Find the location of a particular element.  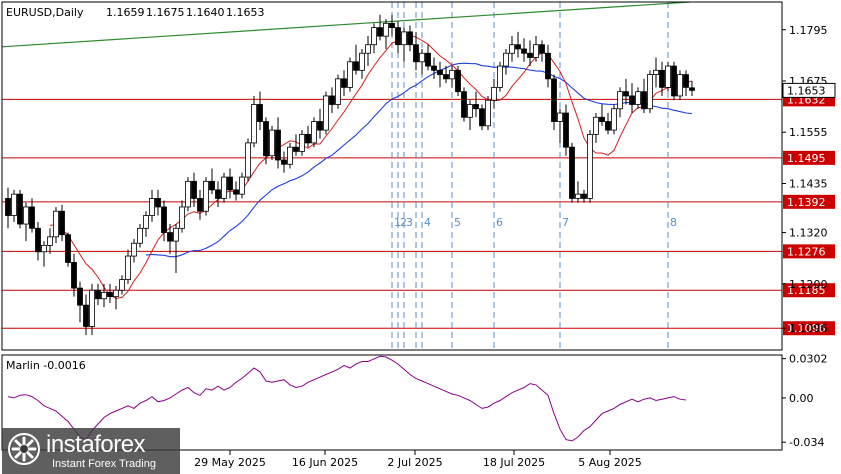

price-tick-label-2: 1.1555 is located at coordinates (808, 132).